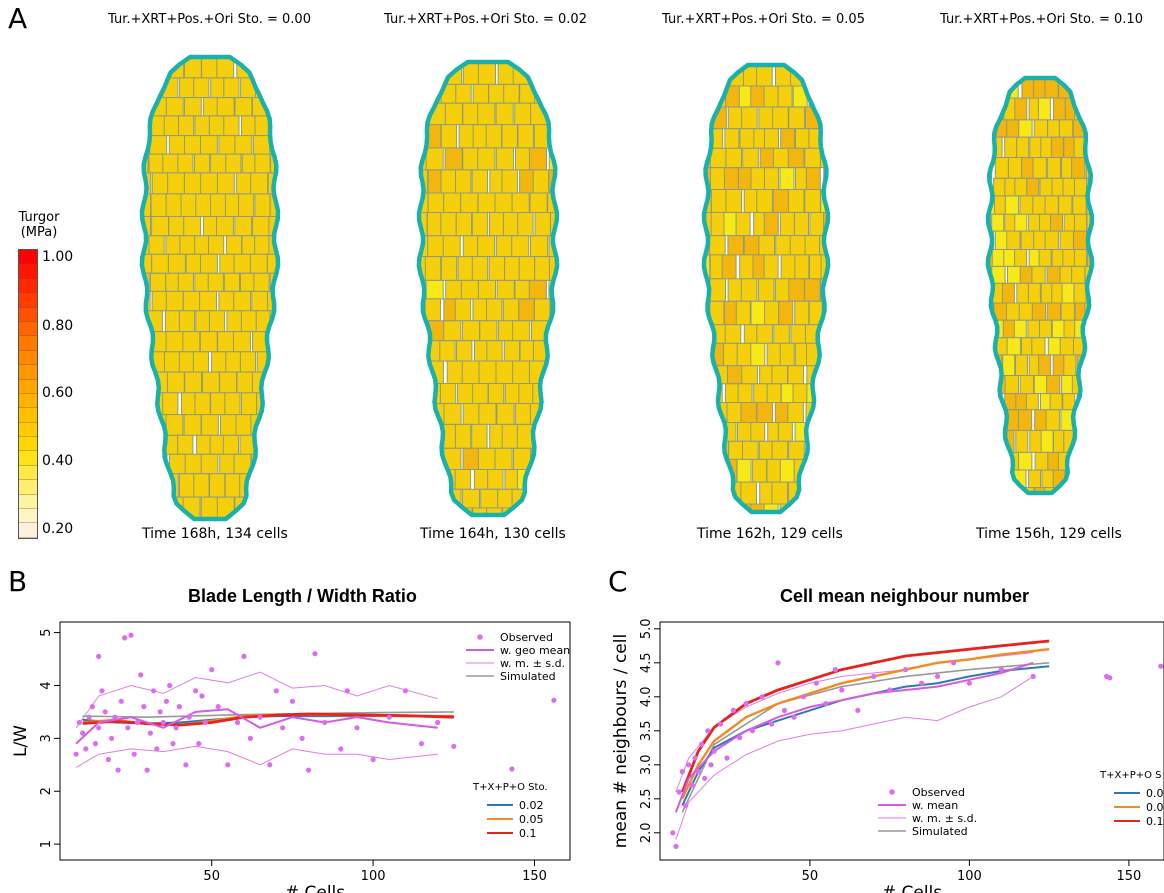  Describe the element at coordinates (766, 288) in the screenshot. I see `leaf-cells` at that location.